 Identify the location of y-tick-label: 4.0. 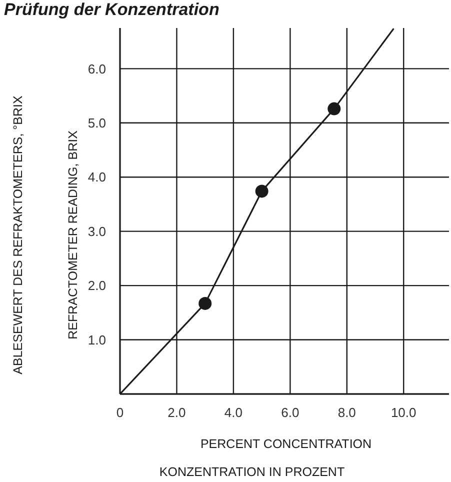
(97, 177).